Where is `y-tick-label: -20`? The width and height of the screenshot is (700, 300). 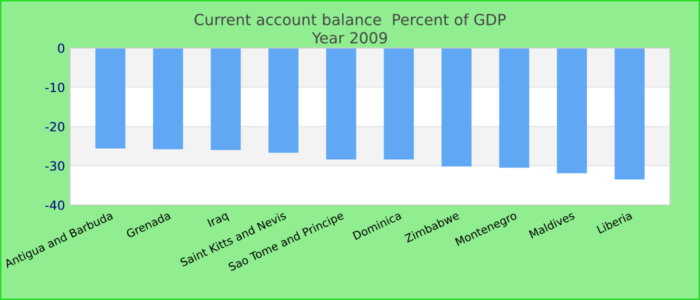 y-tick-label: -20 is located at coordinates (54, 127).